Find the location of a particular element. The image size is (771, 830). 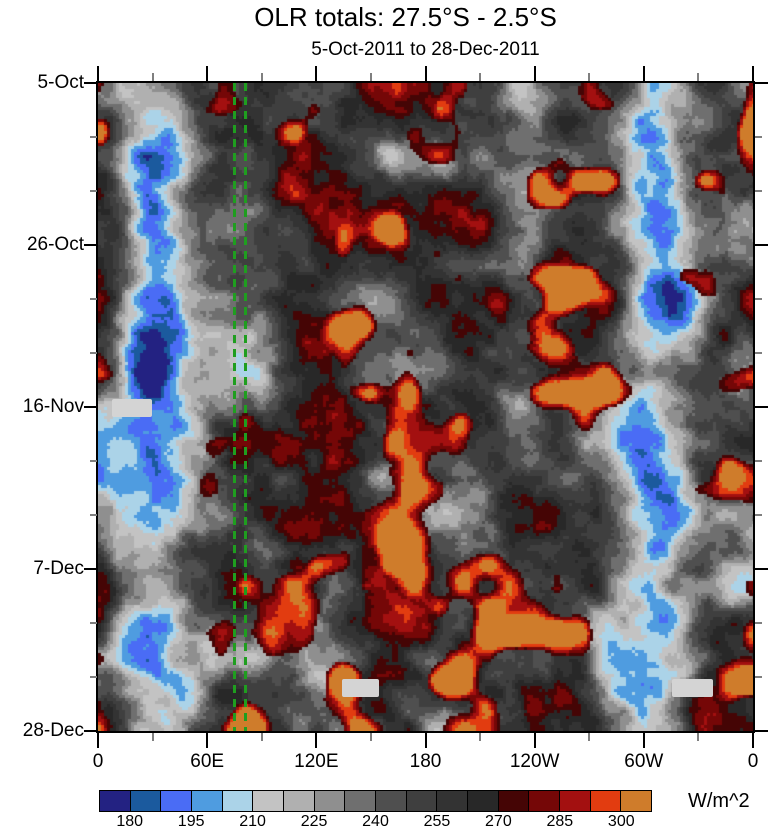

colorbar-tick-label: 285 is located at coordinates (560, 821).